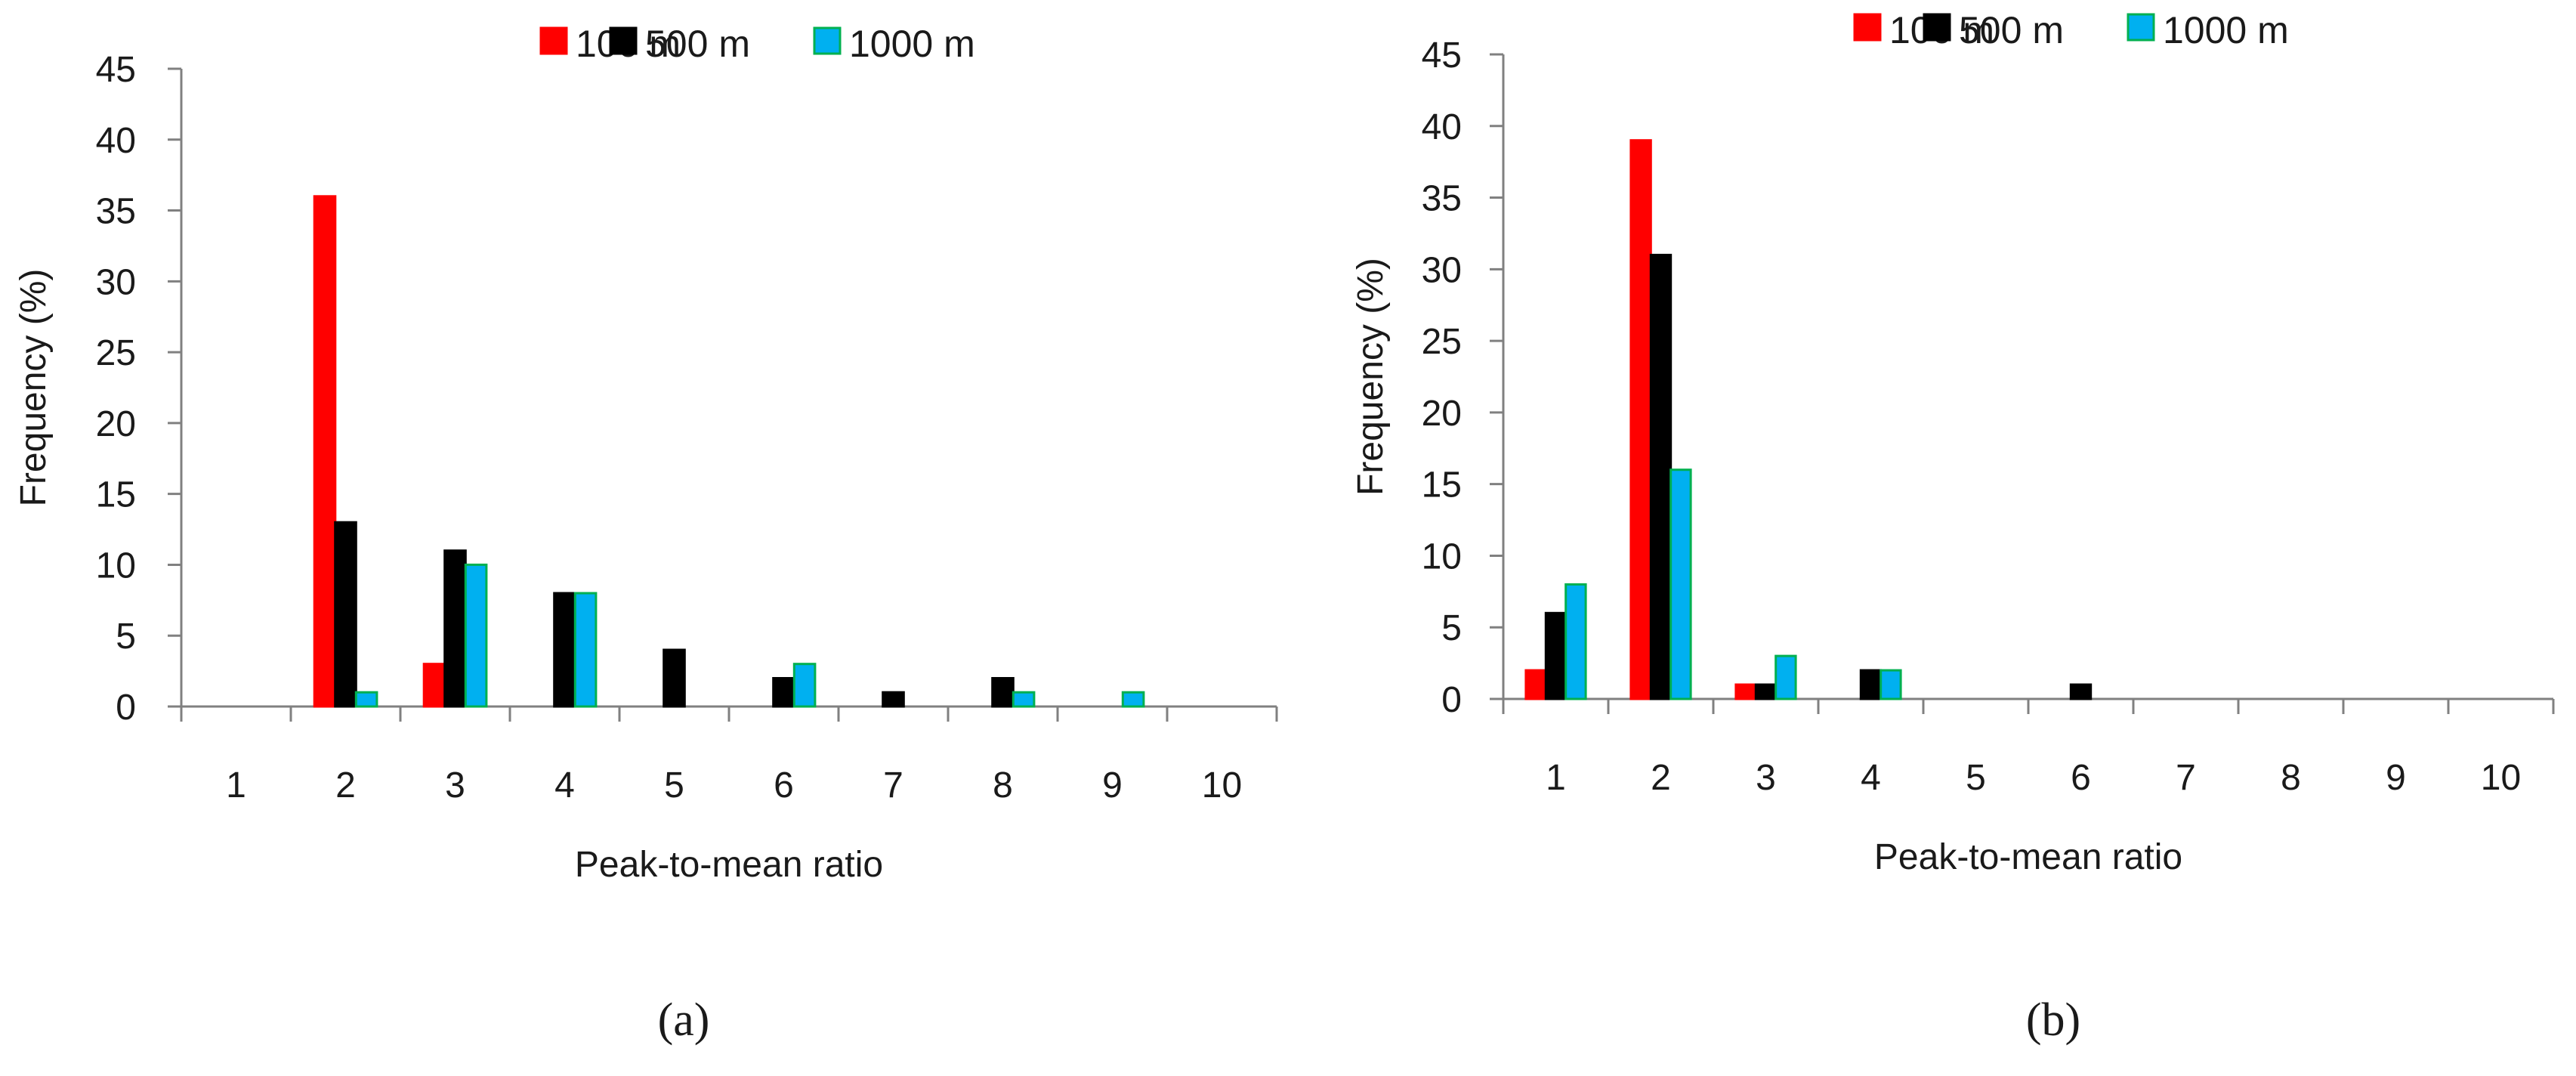 The image size is (2576, 1076). Describe the element at coordinates (2053, 1020) in the screenshot. I see `panel-caption: (b)` at that location.